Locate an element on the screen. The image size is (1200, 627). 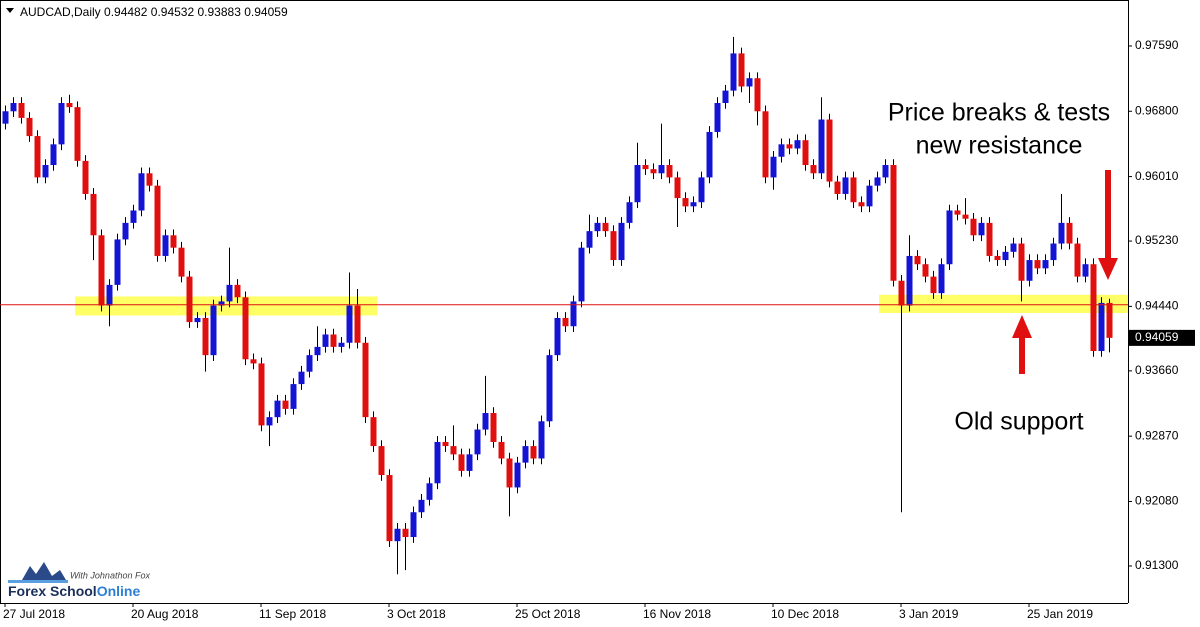
logo-name-end: Online is located at coordinates (119, 591).